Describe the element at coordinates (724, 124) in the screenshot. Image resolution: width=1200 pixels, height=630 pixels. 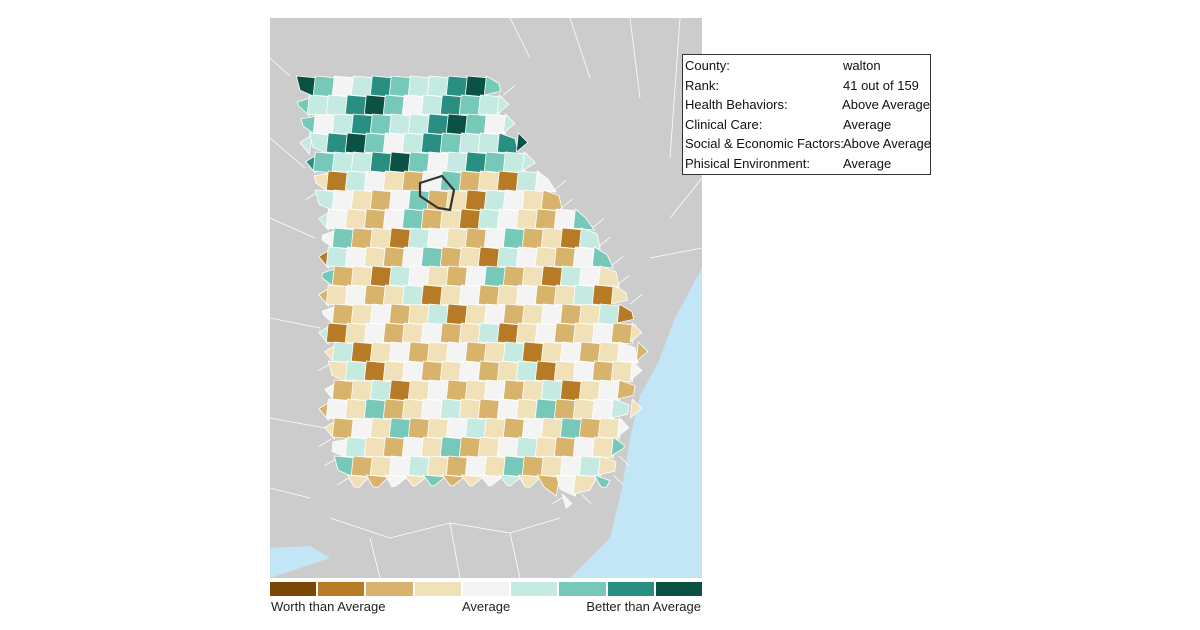
I see `info-label: Clinical Care:` at that location.